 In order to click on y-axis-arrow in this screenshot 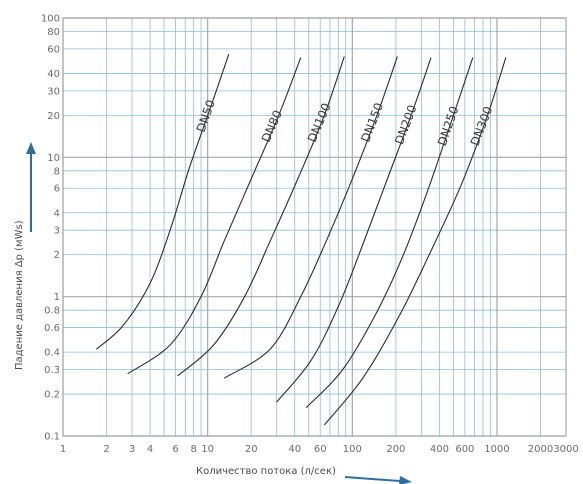, I will do `click(31, 187)`.